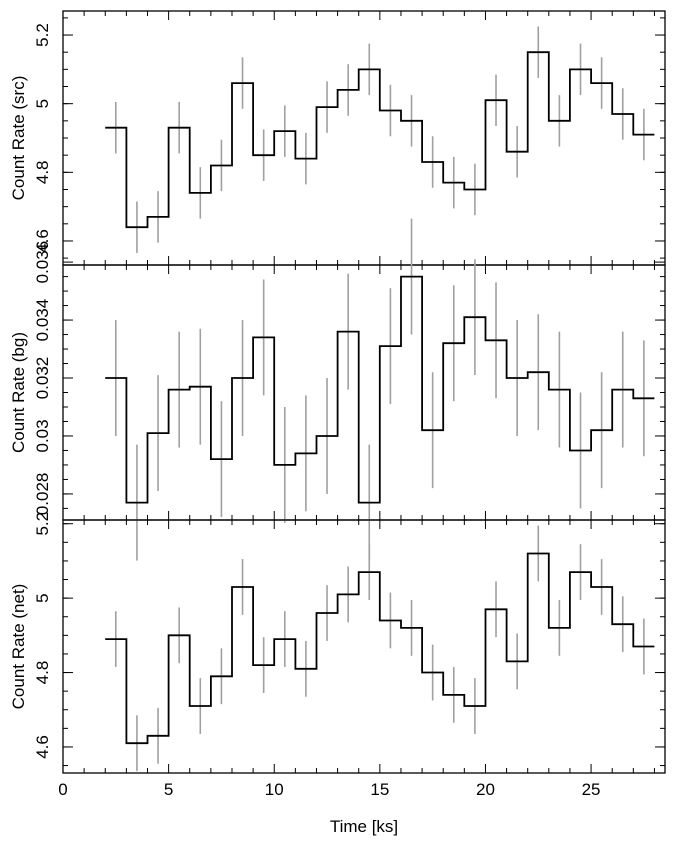 Image resolution: width=676 pixels, height=846 pixels. What do you see at coordinates (42, 494) in the screenshot?
I see `y-tick-label: 0.028` at bounding box center [42, 494].